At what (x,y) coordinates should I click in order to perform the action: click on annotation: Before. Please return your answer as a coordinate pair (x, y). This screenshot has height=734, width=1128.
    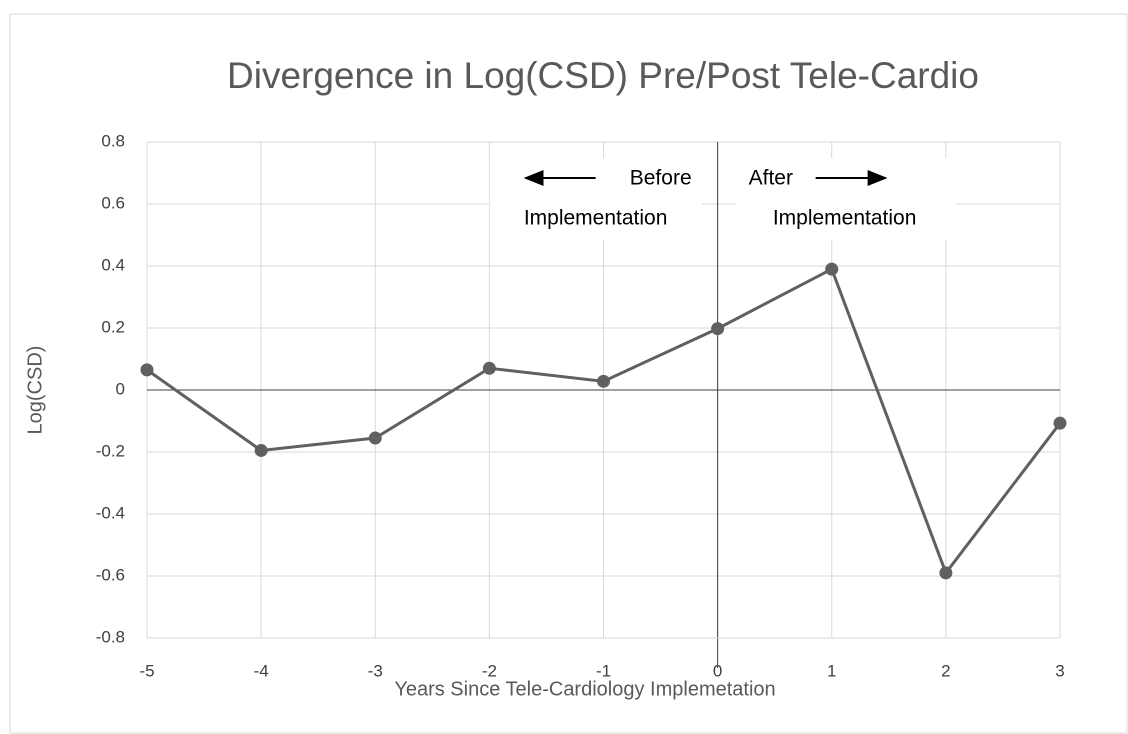
    Looking at the image, I should click on (661, 178).